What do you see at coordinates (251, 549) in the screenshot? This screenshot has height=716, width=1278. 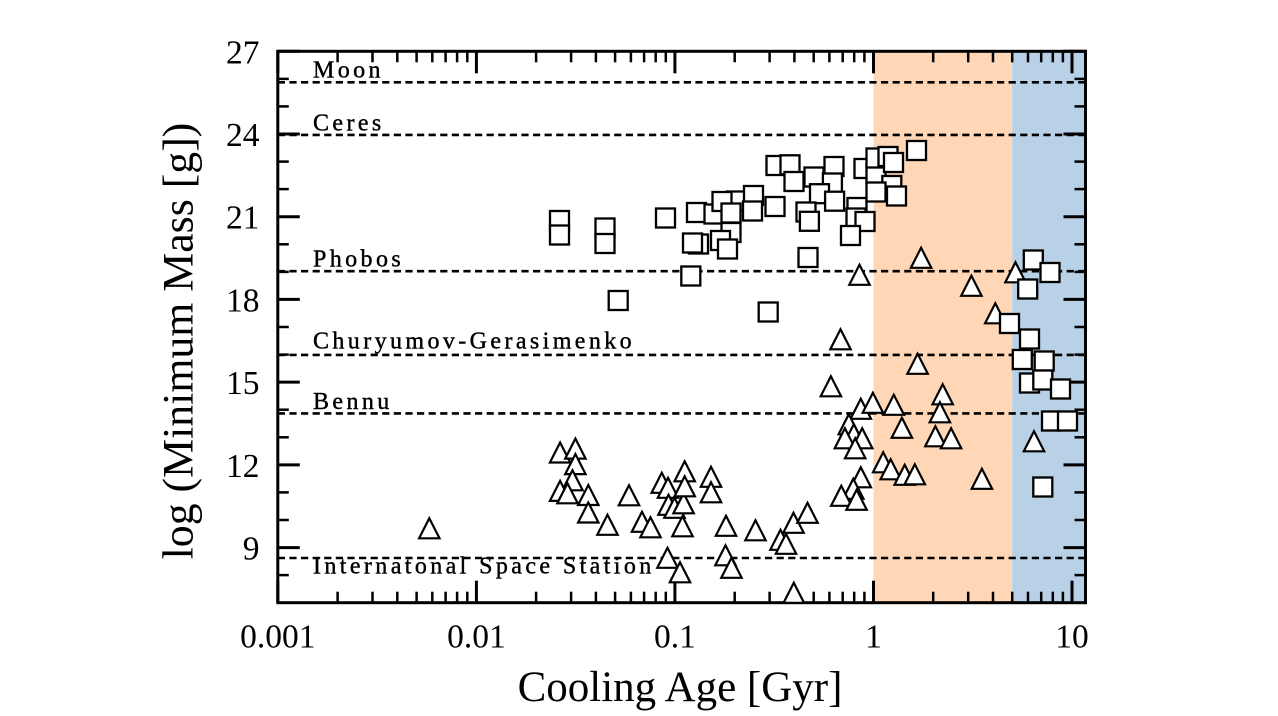 I see `svg-text: 9` at bounding box center [251, 549].